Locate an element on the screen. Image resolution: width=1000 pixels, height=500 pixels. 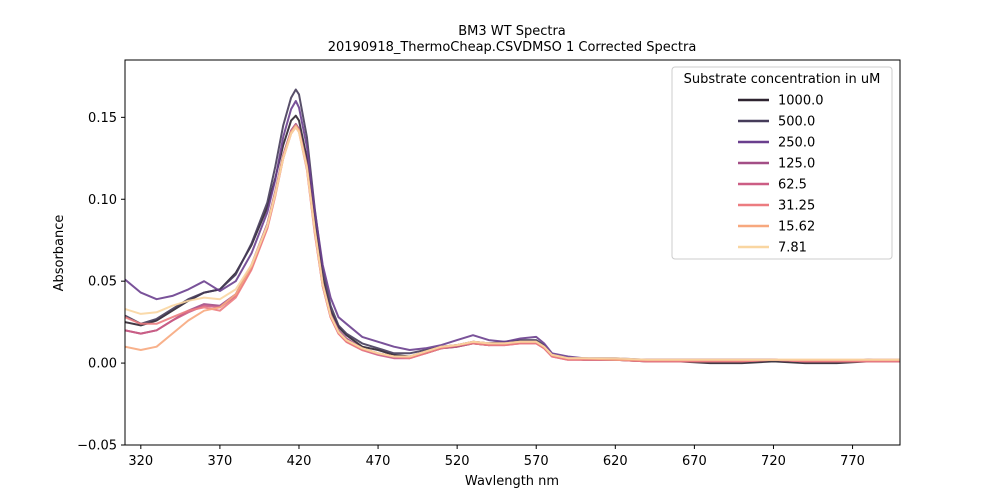
y-tick-label: −0.05 is located at coordinates (97, 446).